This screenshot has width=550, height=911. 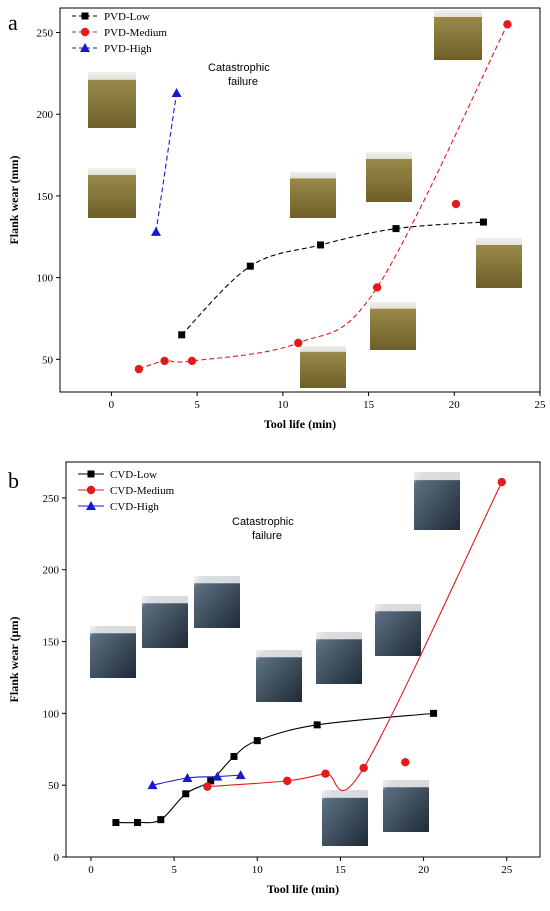 I want to click on legend: PVD-Low PVD-Medium PVD-High, so click(x=119, y=33).